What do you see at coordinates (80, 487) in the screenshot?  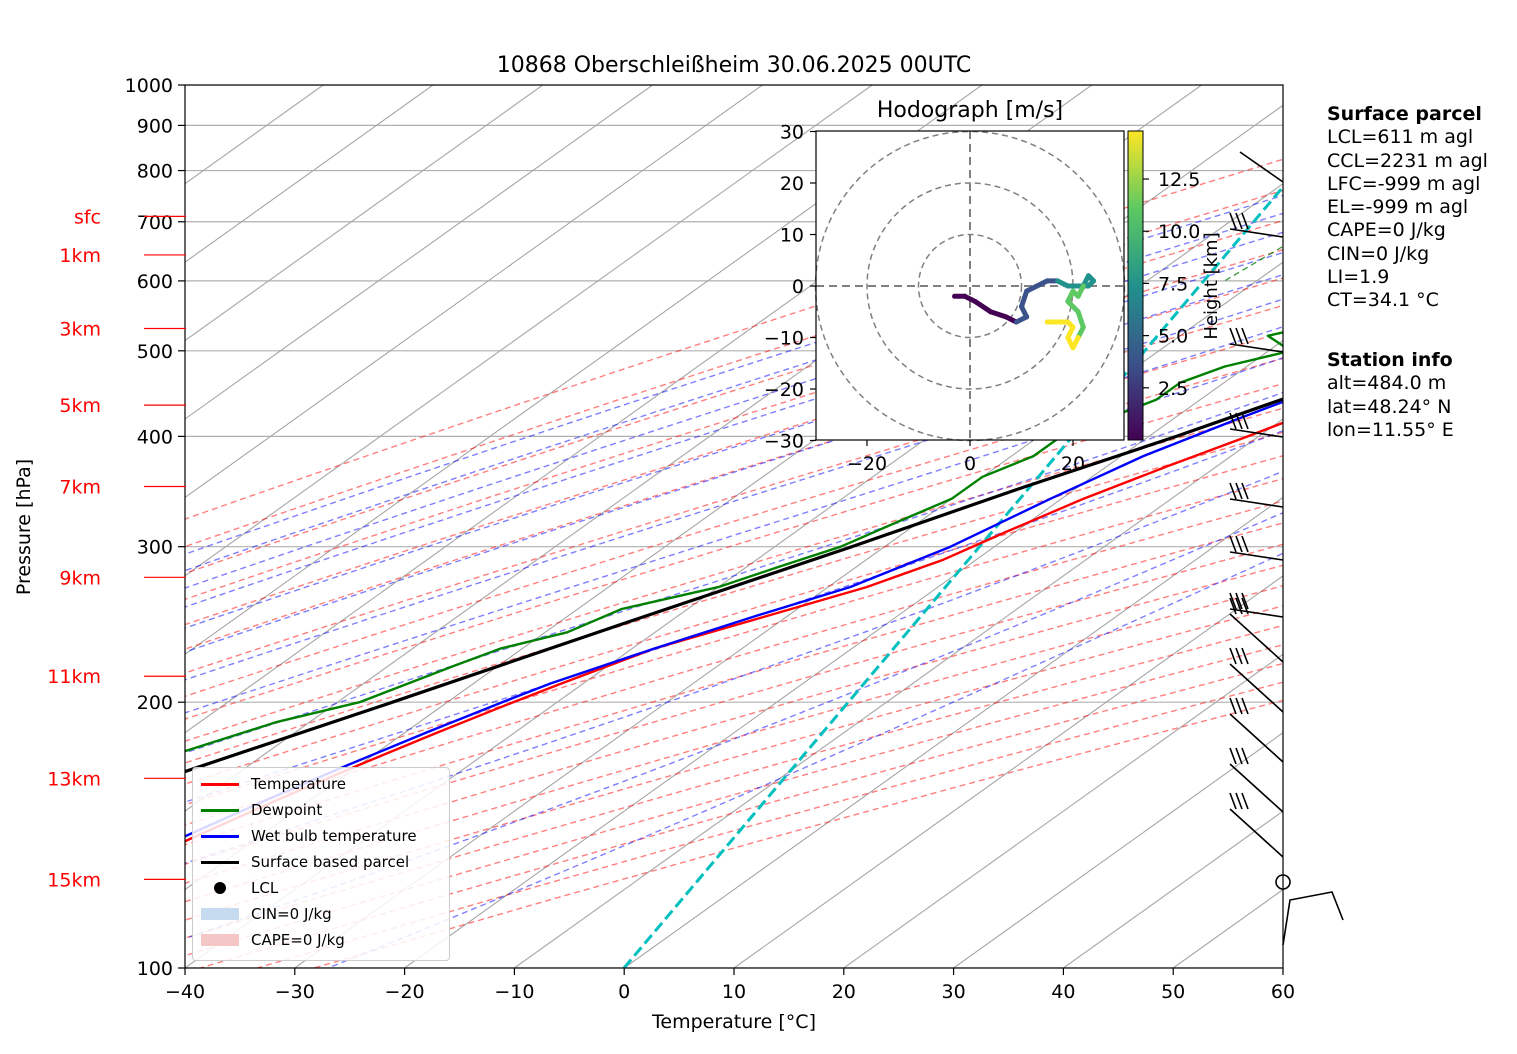 I see `height-label: 7km` at bounding box center [80, 487].